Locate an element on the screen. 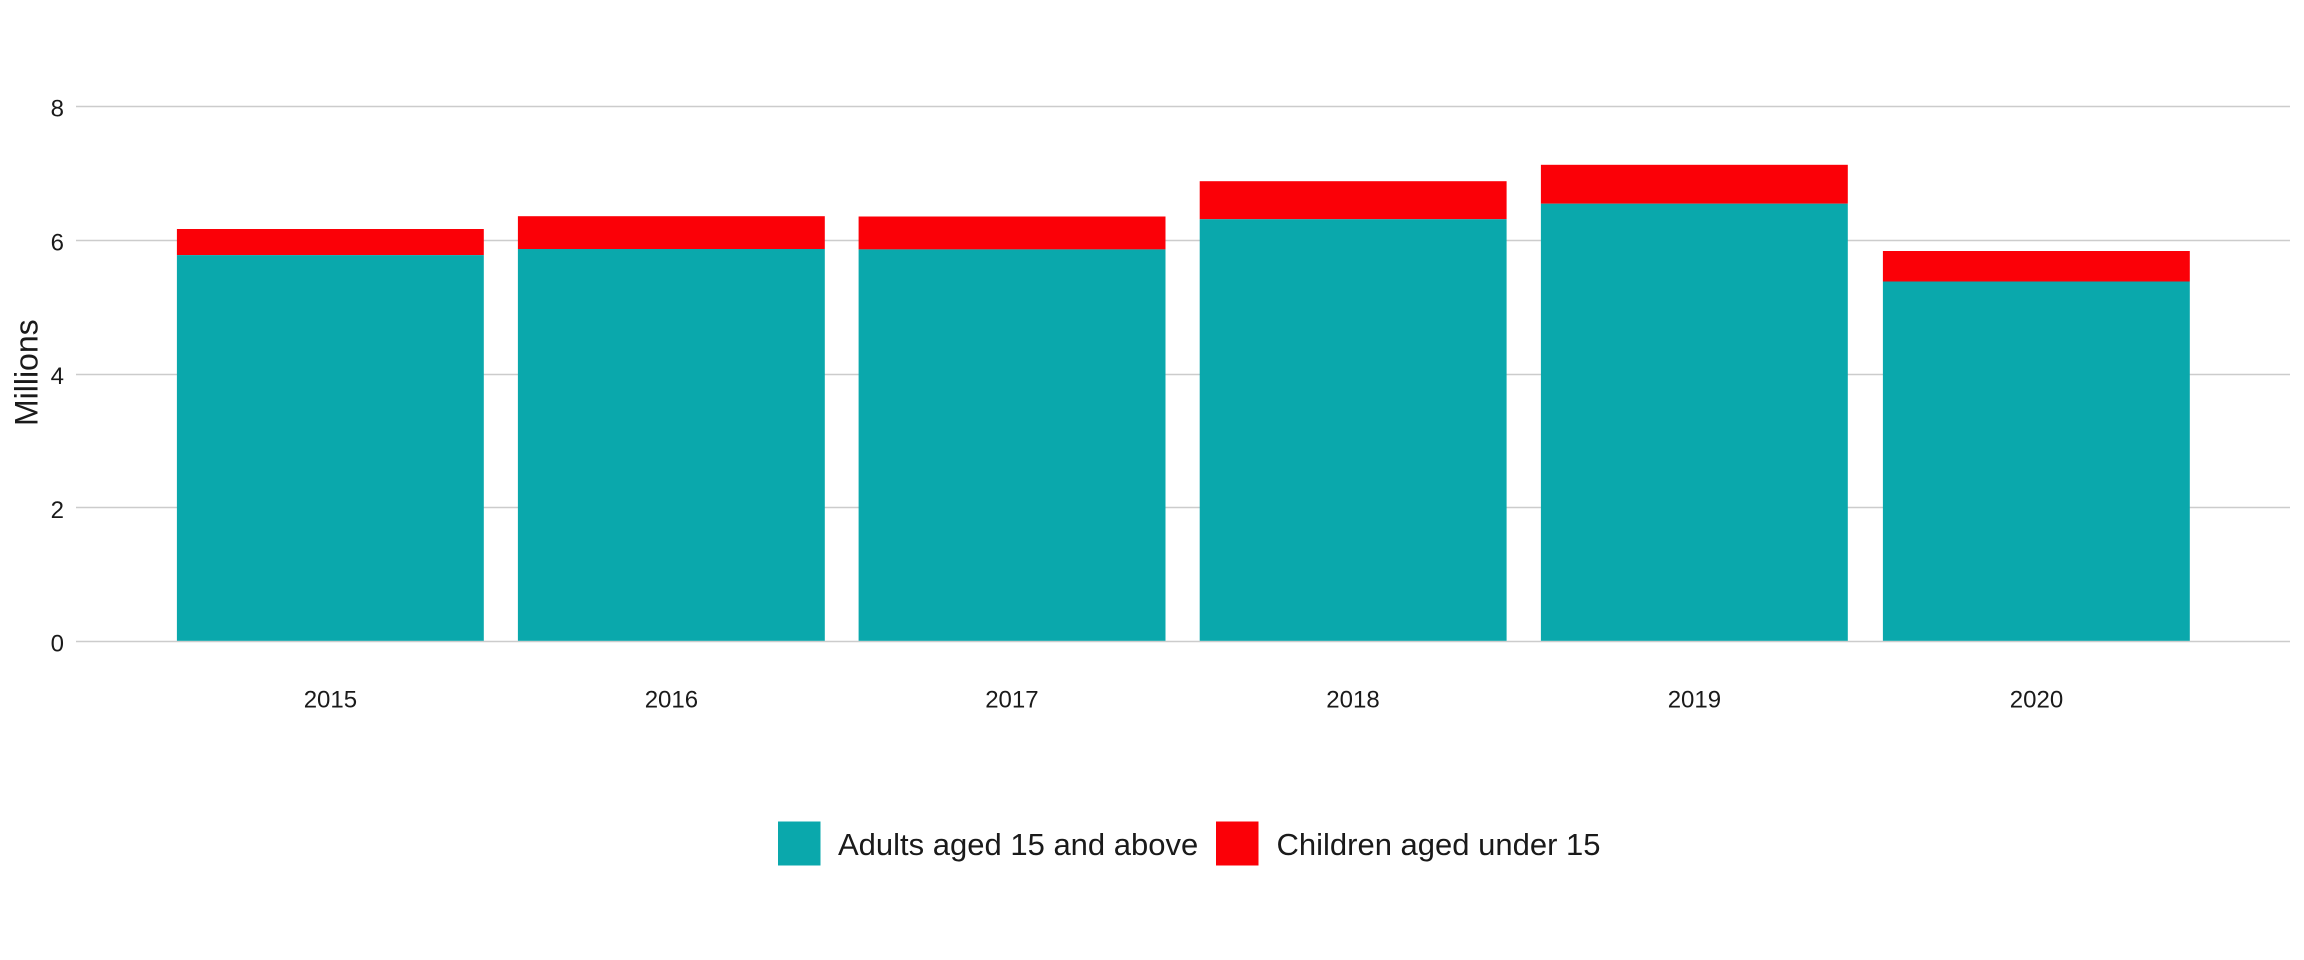 This screenshot has width=2304, height=960. svg-text: Millions is located at coordinates (27, 372).